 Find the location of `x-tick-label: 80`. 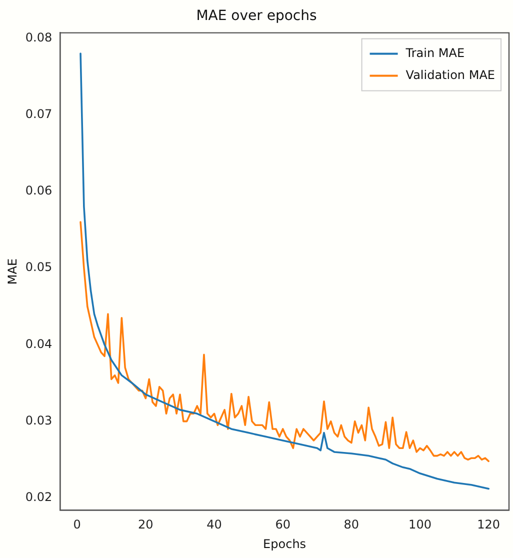

x-tick-label: 80 is located at coordinates (352, 525).